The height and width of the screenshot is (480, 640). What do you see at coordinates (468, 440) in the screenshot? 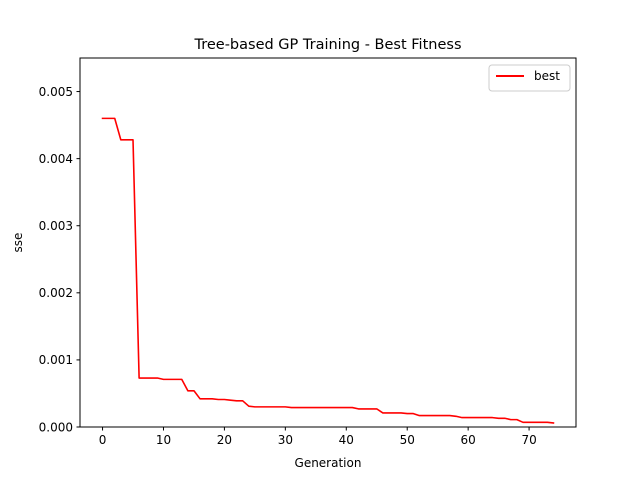
I see `x-tick-label: 60` at bounding box center [468, 440].